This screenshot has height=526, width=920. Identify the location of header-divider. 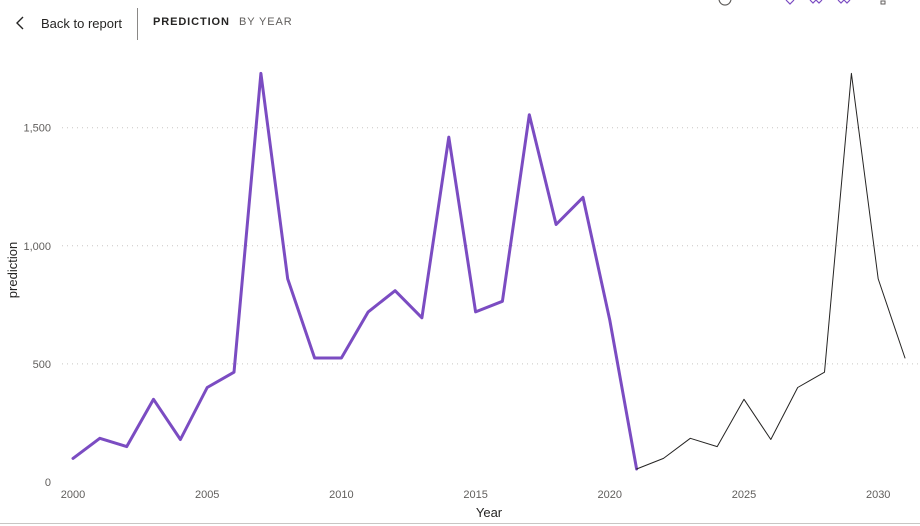
(137, 24).